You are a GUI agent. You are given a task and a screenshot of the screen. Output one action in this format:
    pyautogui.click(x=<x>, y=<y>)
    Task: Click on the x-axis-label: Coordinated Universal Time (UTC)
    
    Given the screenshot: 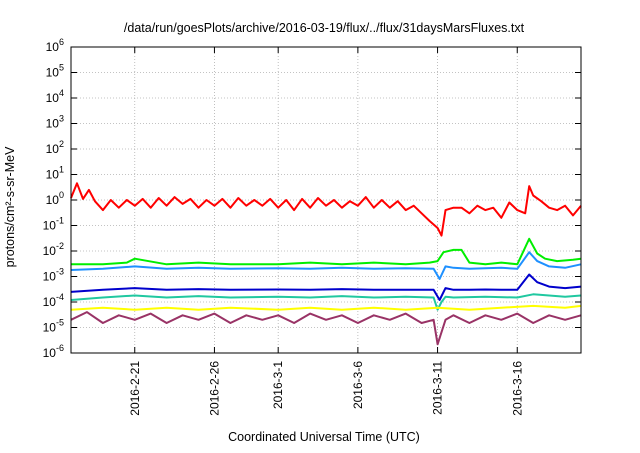 What is the action you would take?
    pyautogui.click(x=324, y=437)
    